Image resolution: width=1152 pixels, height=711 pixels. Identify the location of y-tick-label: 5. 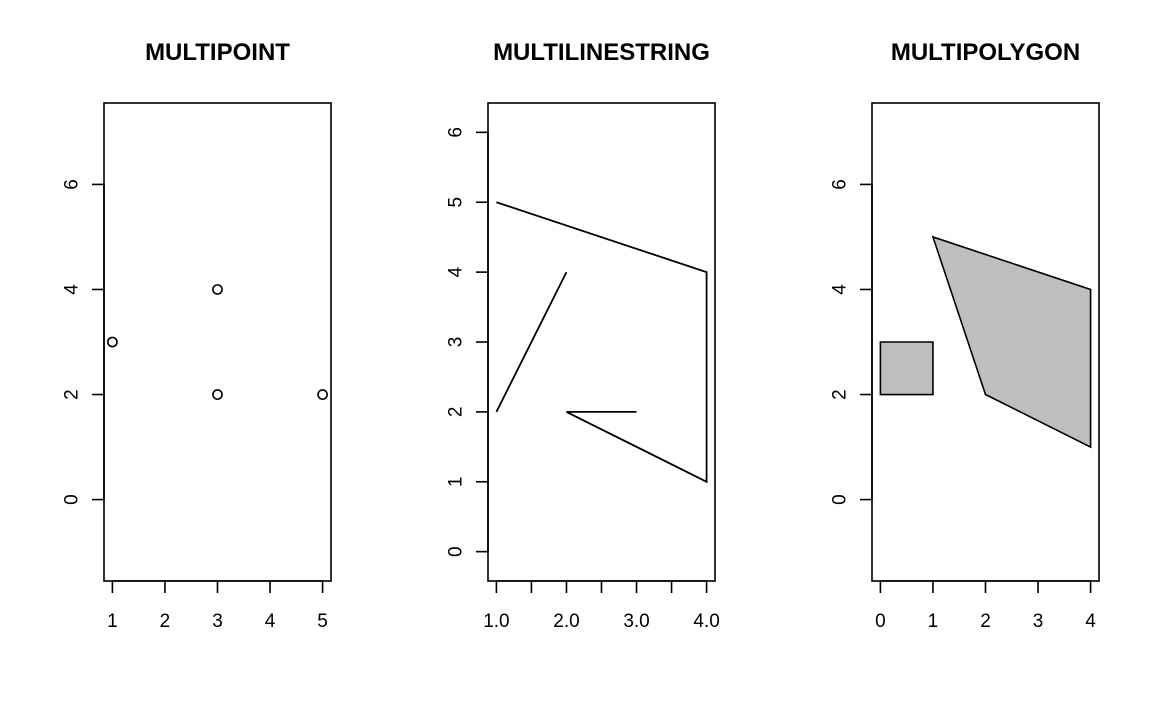
(456, 202).